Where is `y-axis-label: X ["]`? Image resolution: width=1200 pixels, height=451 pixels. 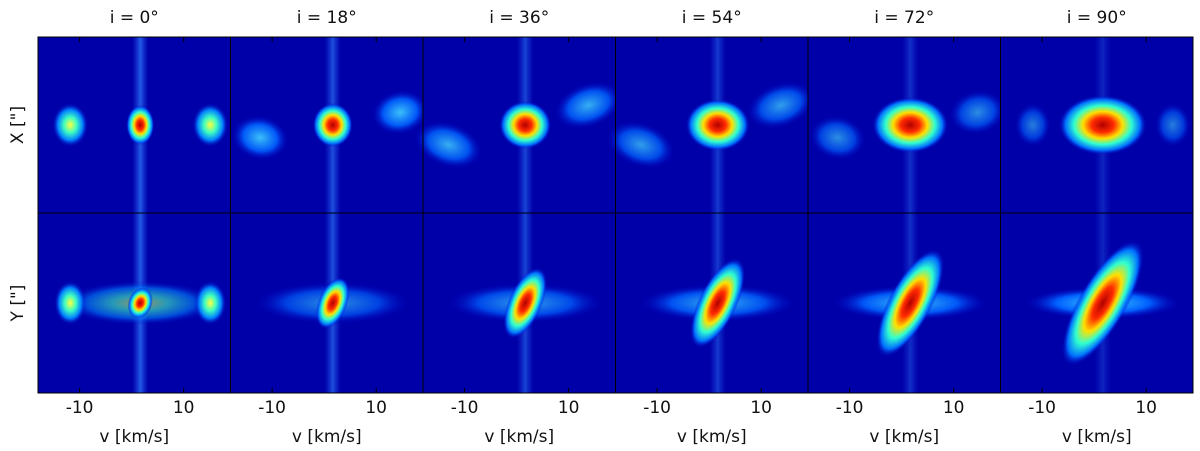
y-axis-label: X ["] is located at coordinates (18, 125).